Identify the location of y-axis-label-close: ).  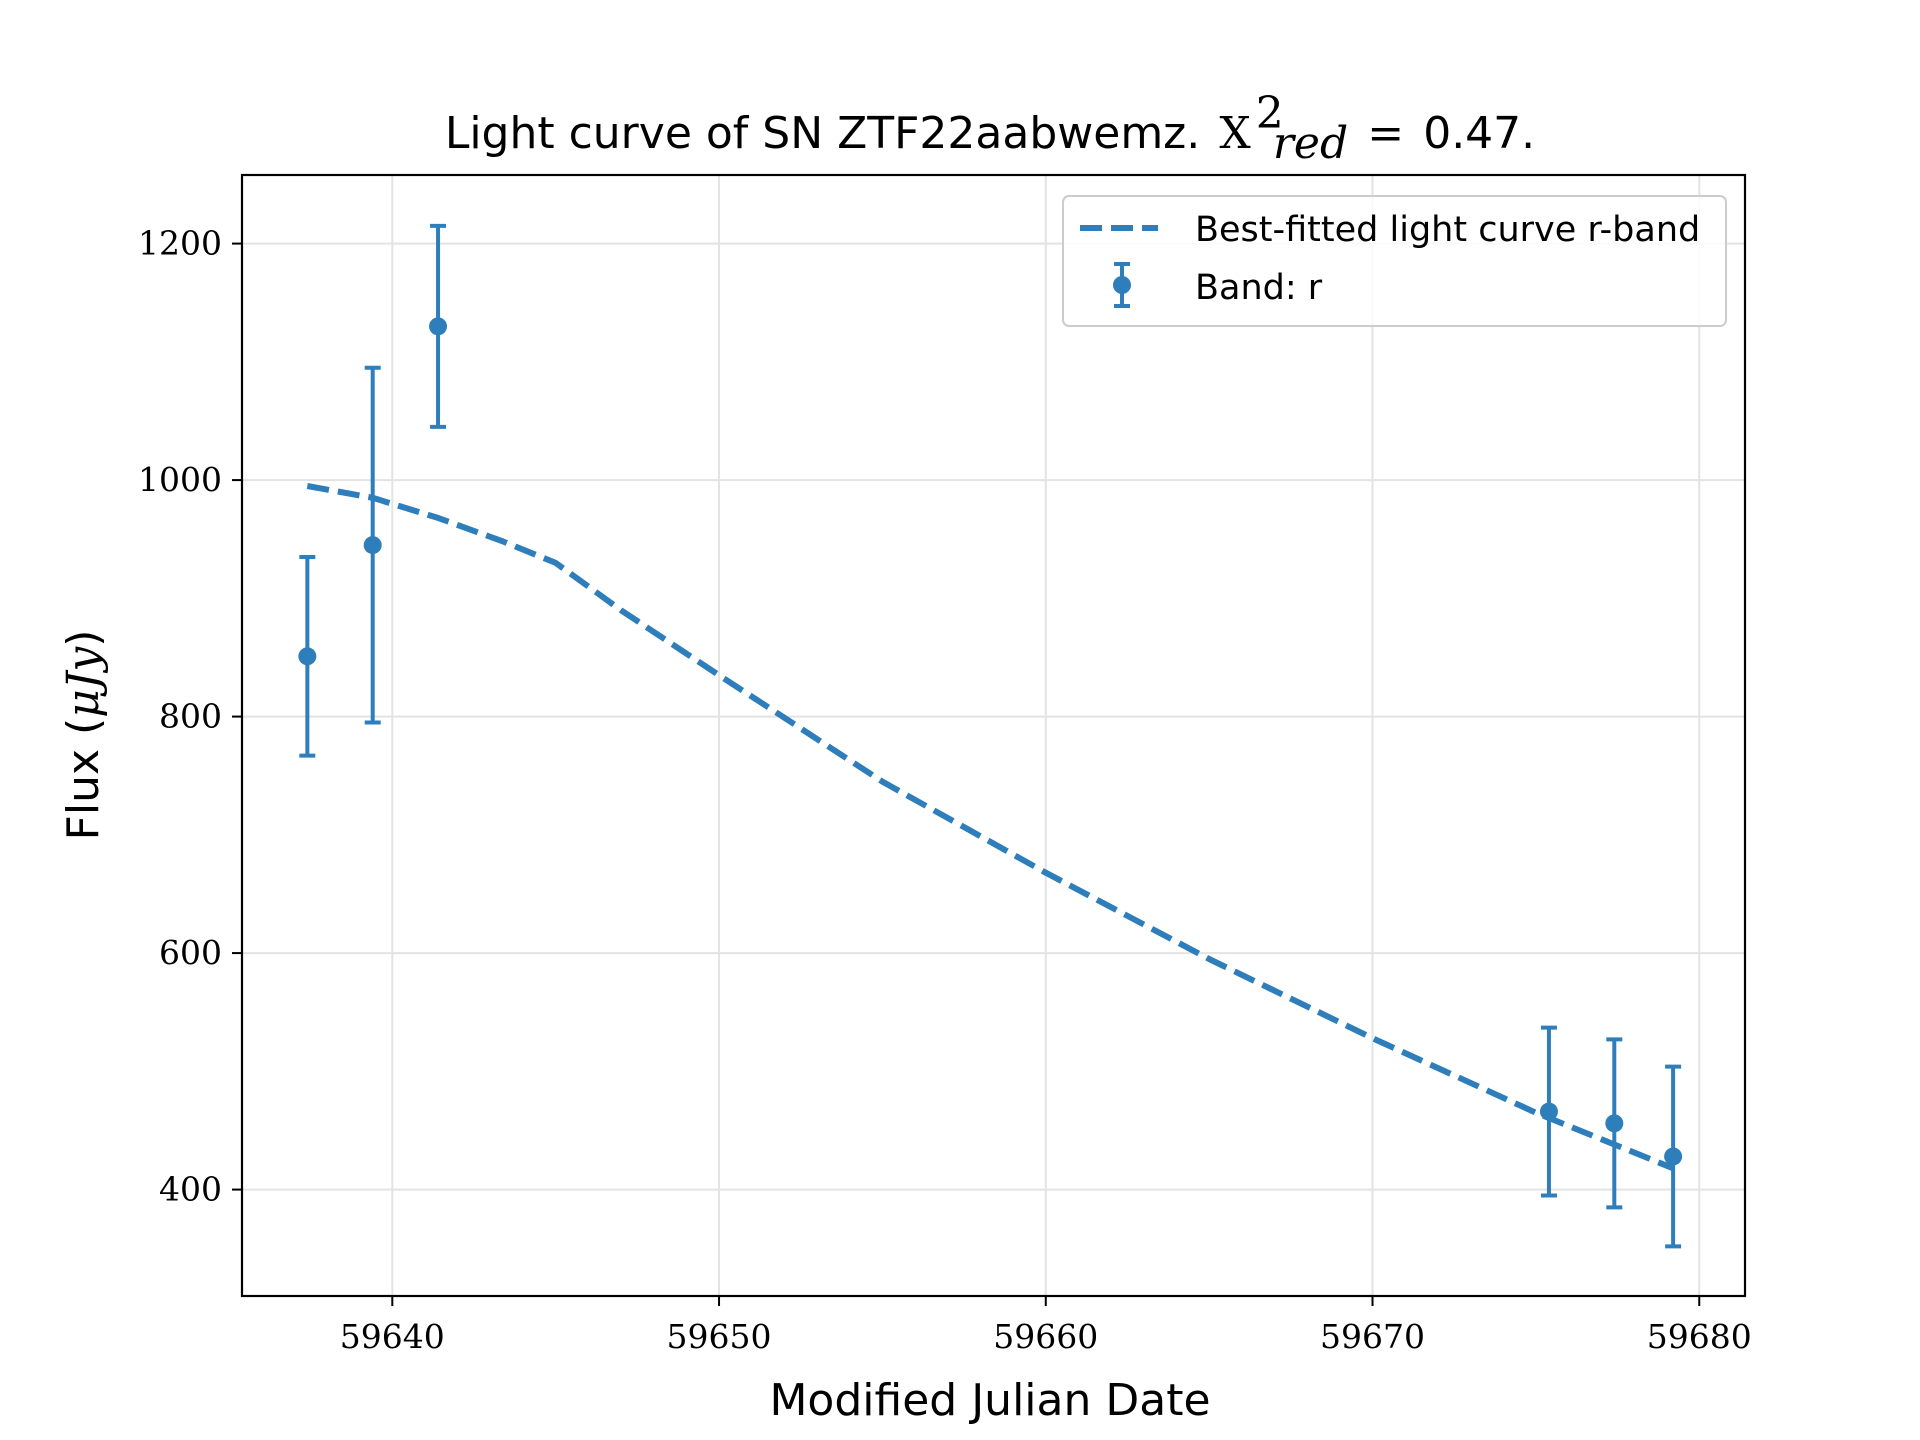
(83, 638).